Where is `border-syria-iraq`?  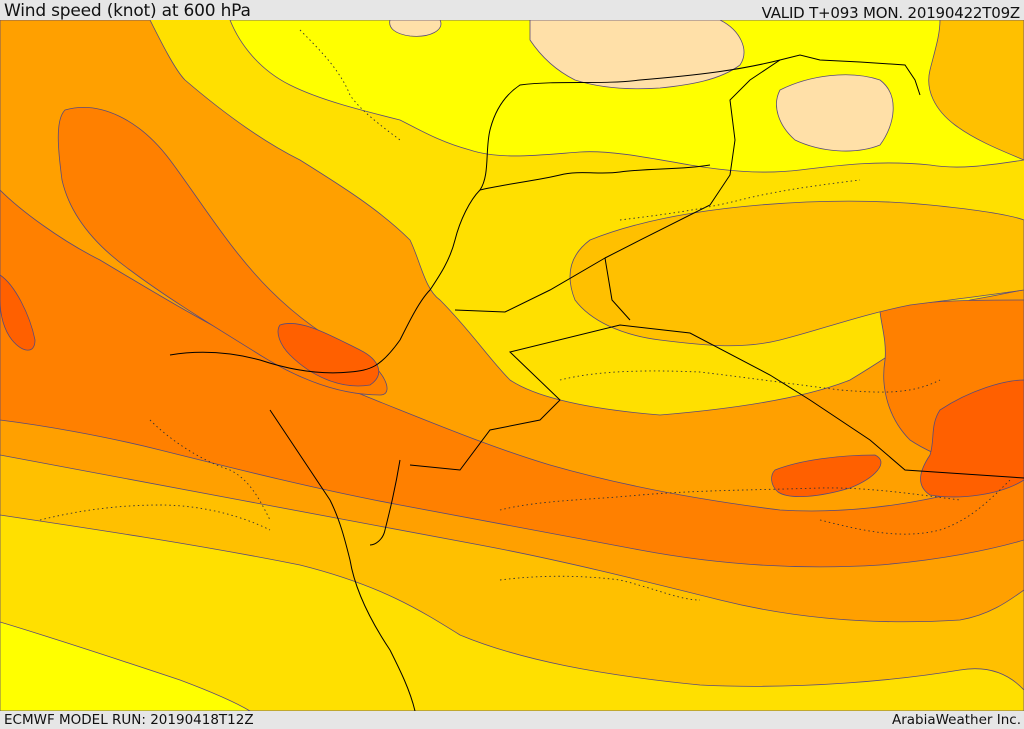
border-syria-iraq is located at coordinates (762, 156).